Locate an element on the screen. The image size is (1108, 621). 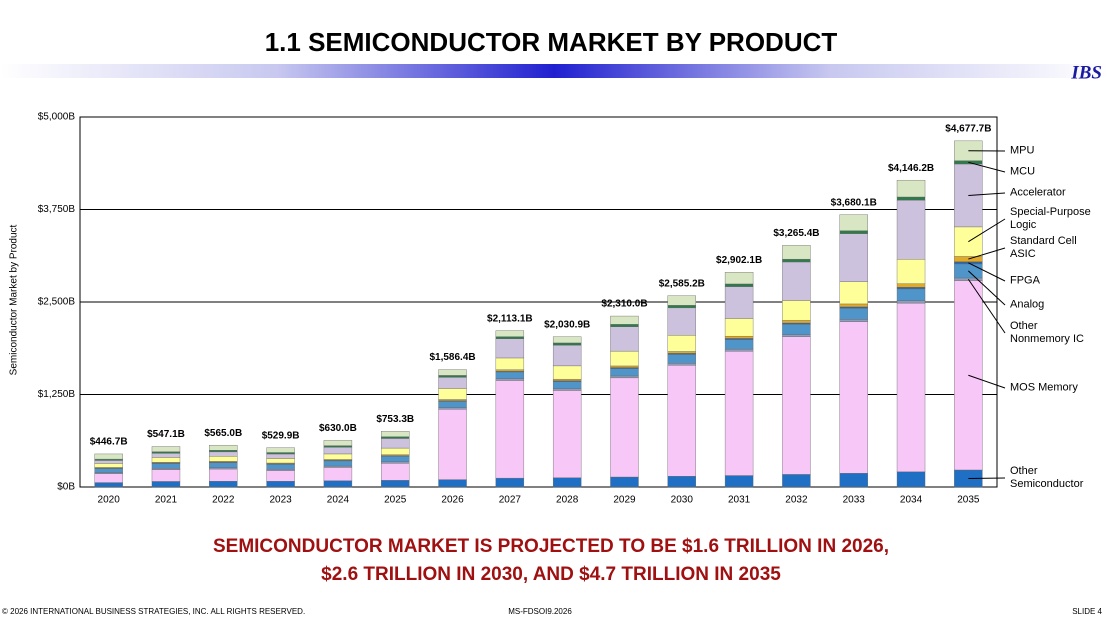
logo: IBS is located at coordinates (1086, 72).